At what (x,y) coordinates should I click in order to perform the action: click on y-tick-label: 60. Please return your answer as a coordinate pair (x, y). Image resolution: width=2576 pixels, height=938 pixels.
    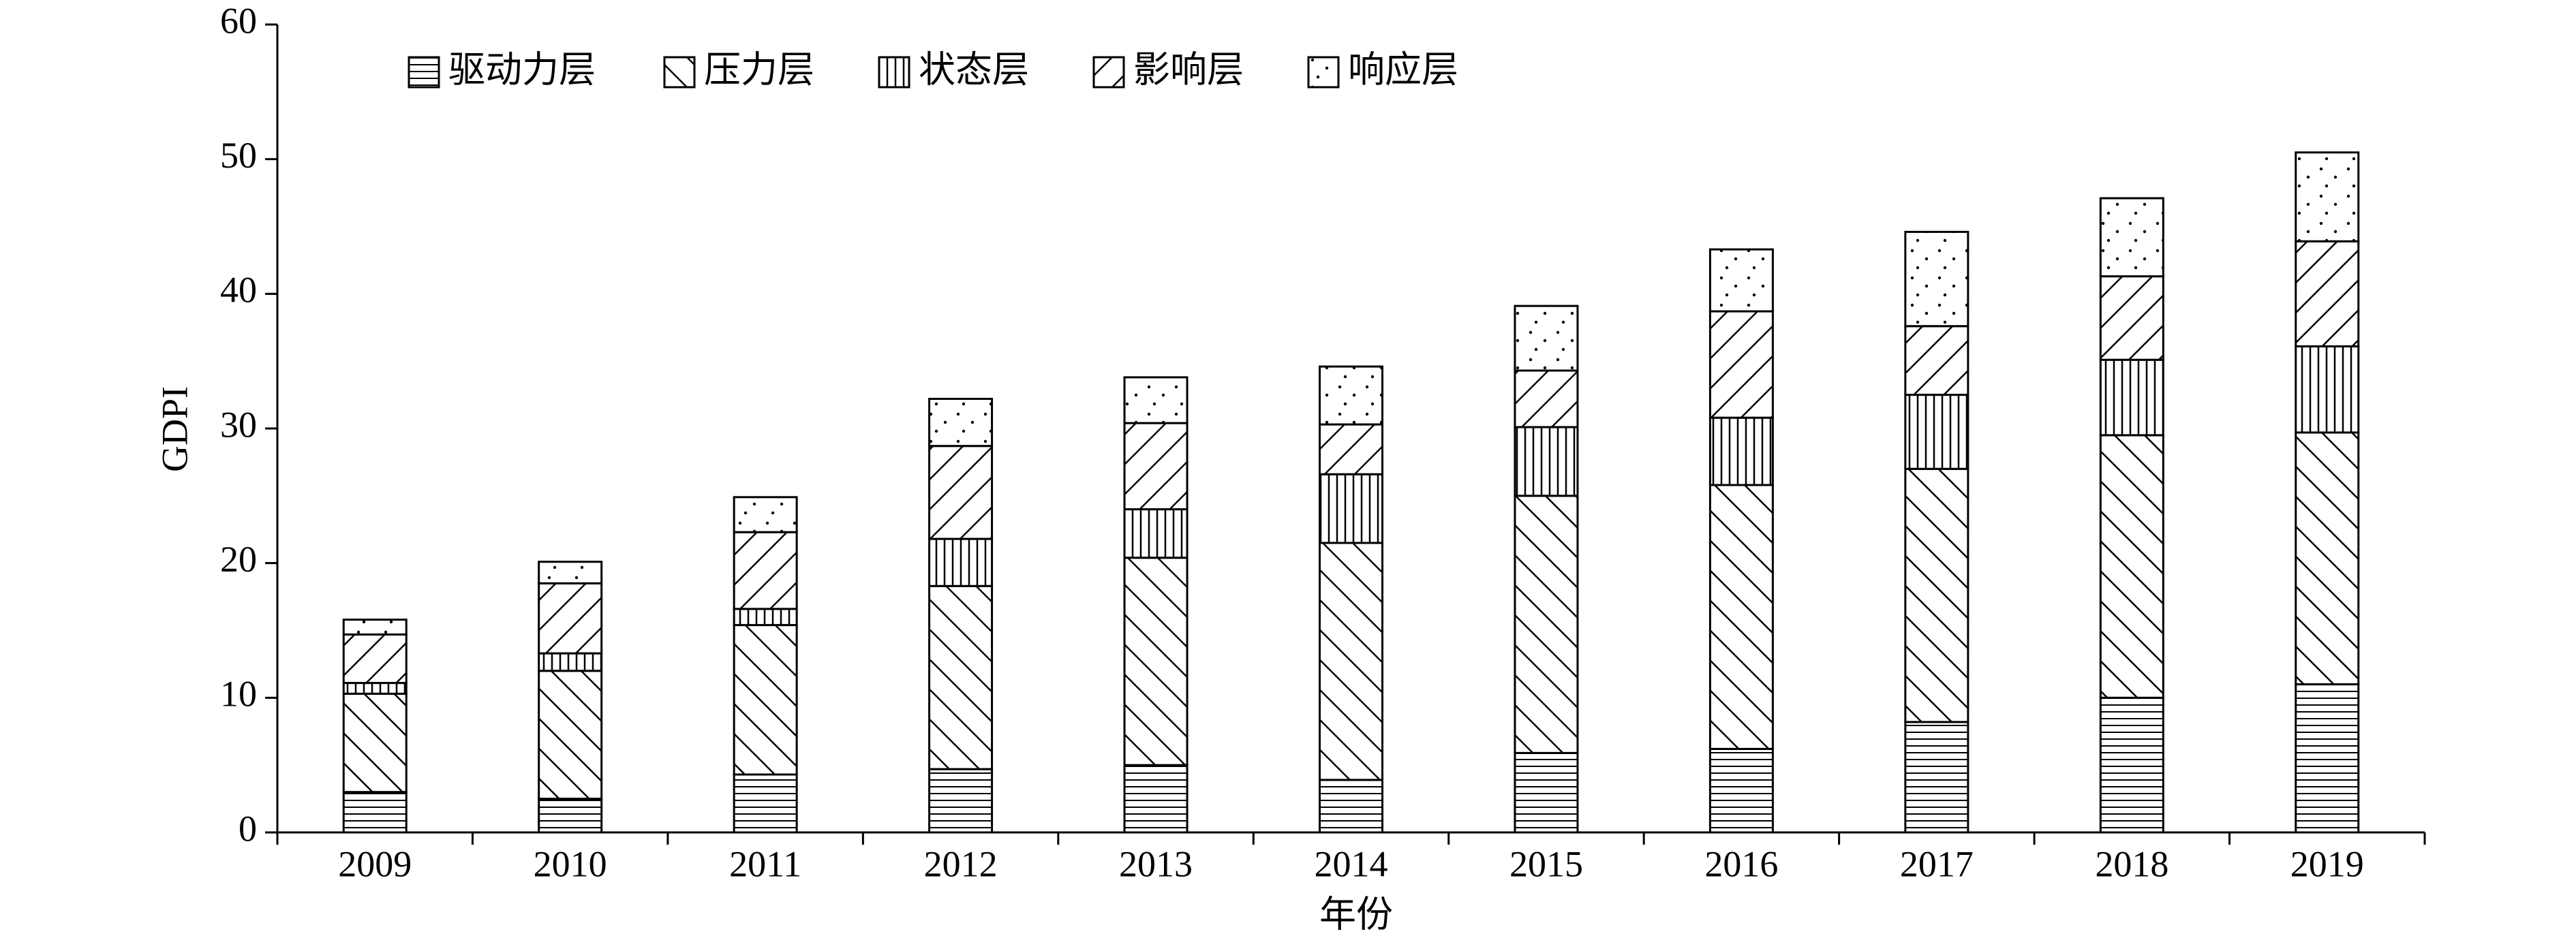
    Looking at the image, I should click on (239, 20).